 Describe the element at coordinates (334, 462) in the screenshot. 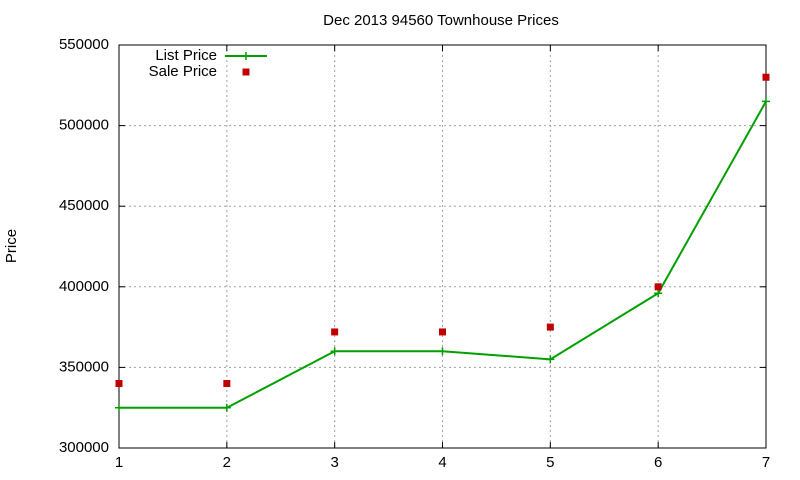

I see `x-tick-label: 3` at that location.